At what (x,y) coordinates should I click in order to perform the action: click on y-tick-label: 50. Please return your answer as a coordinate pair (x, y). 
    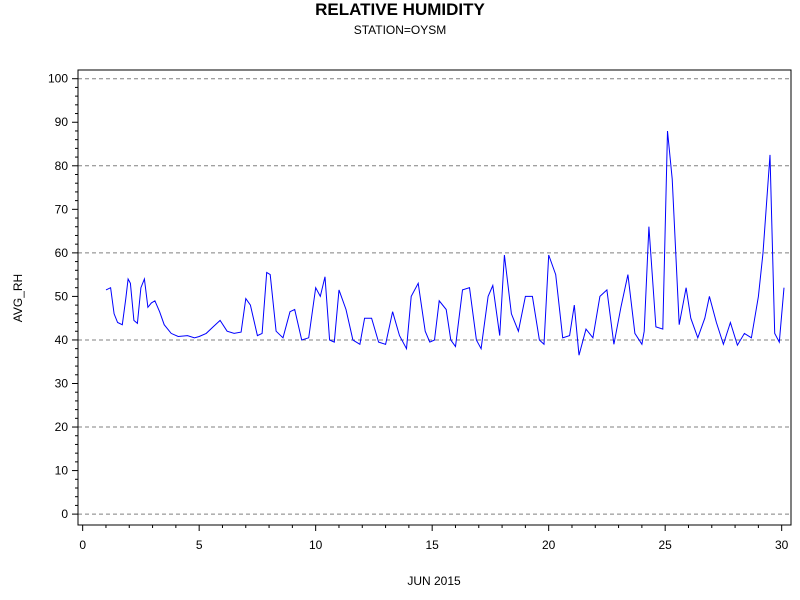
    Looking at the image, I should click on (62, 296).